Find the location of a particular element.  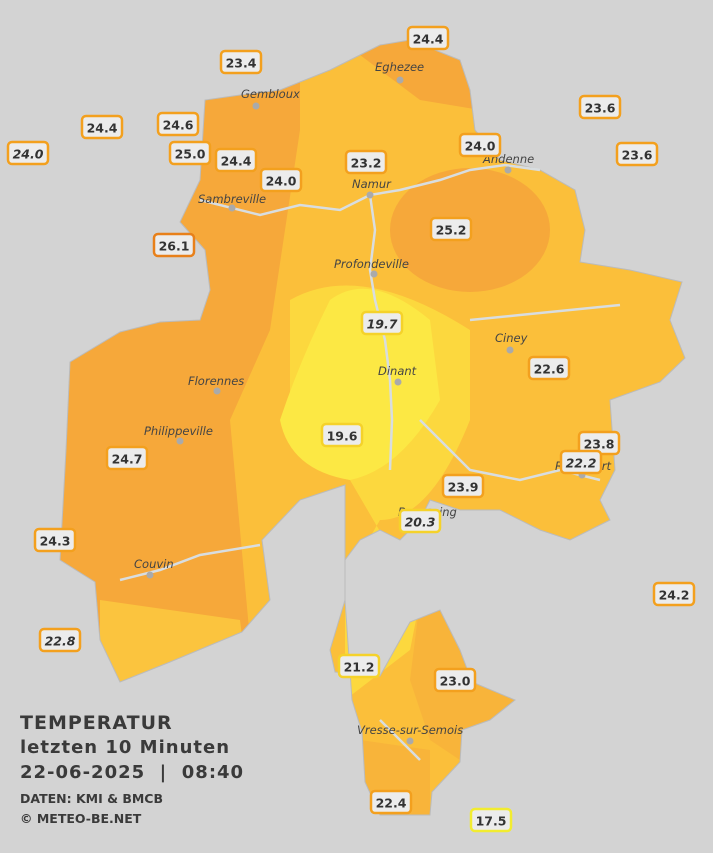

station-value: 23.9 is located at coordinates (463, 487).